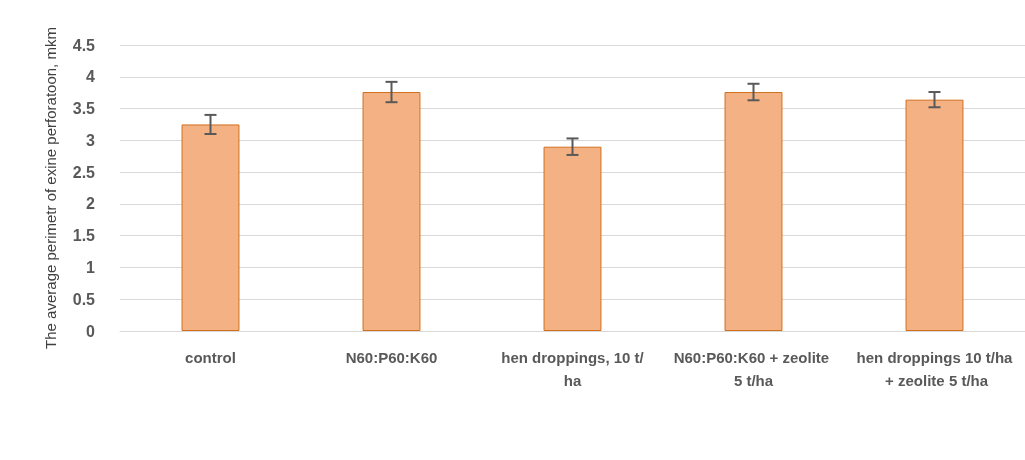  What do you see at coordinates (91, 204) in the screenshot?
I see `y-tick-label: 2` at bounding box center [91, 204].